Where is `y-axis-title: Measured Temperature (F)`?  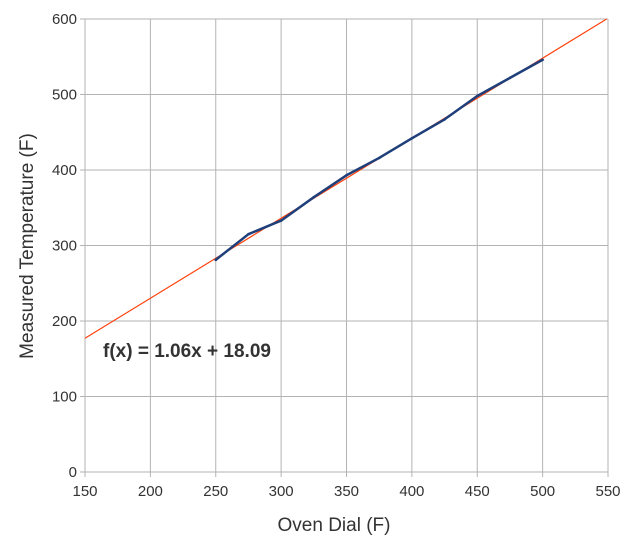 y-axis-title: Measured Temperature (F) is located at coordinates (27, 246).